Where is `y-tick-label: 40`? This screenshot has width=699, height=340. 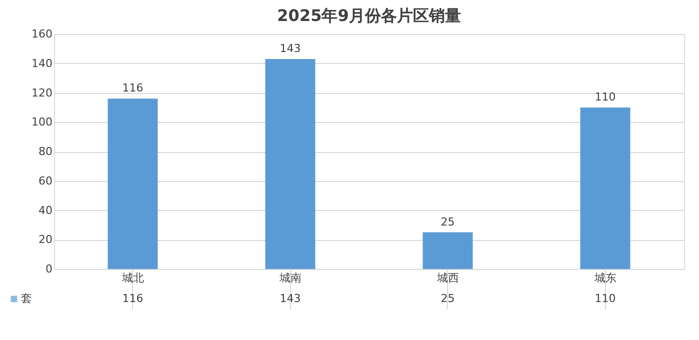
y-tick-label: 40 is located at coordinates (45, 210).